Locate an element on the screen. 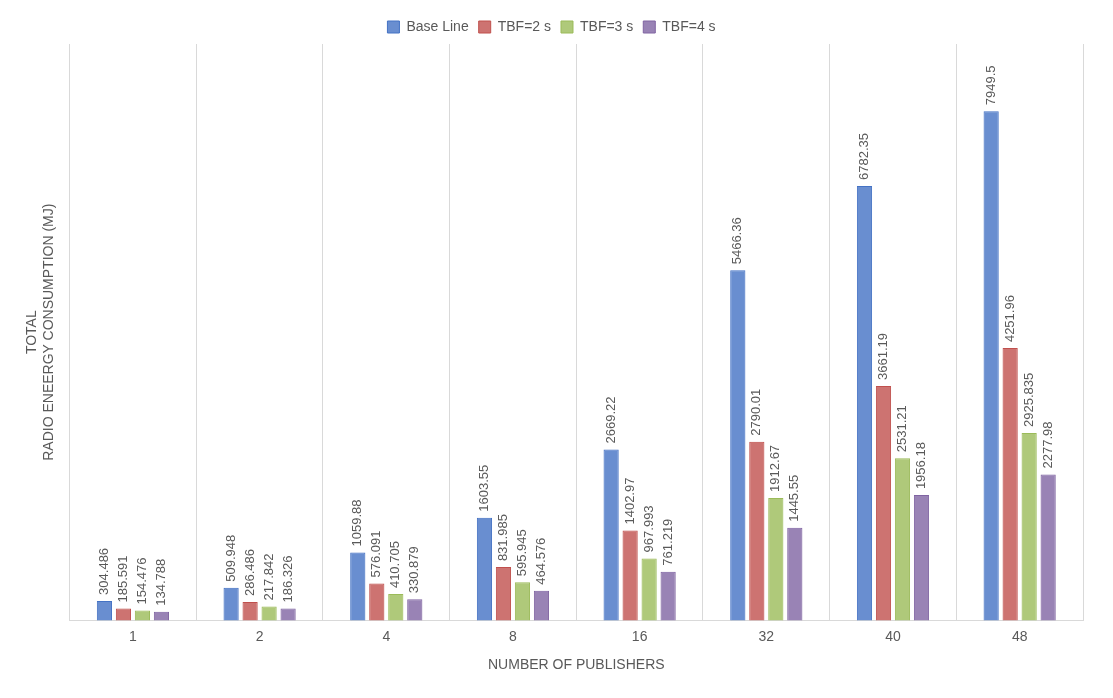  data-label: 3661.19 is located at coordinates (883, 356).